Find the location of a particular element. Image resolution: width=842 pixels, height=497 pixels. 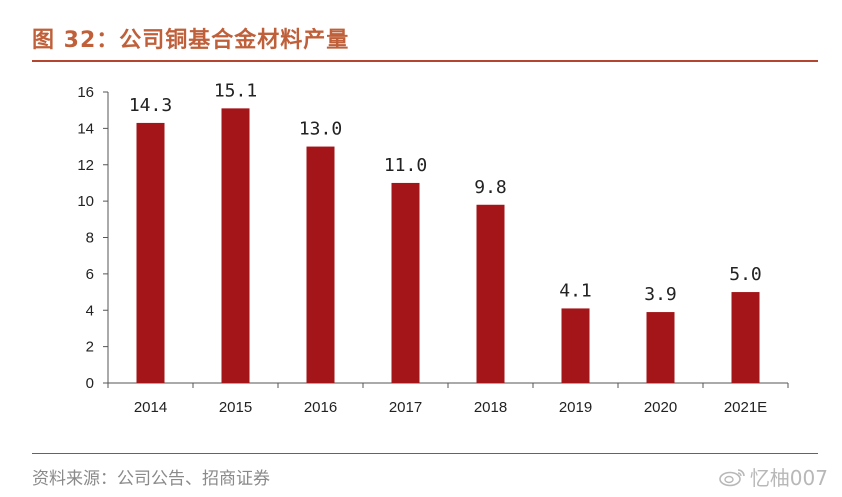

x-tick-label-2014: 2014 is located at coordinates (150, 407).